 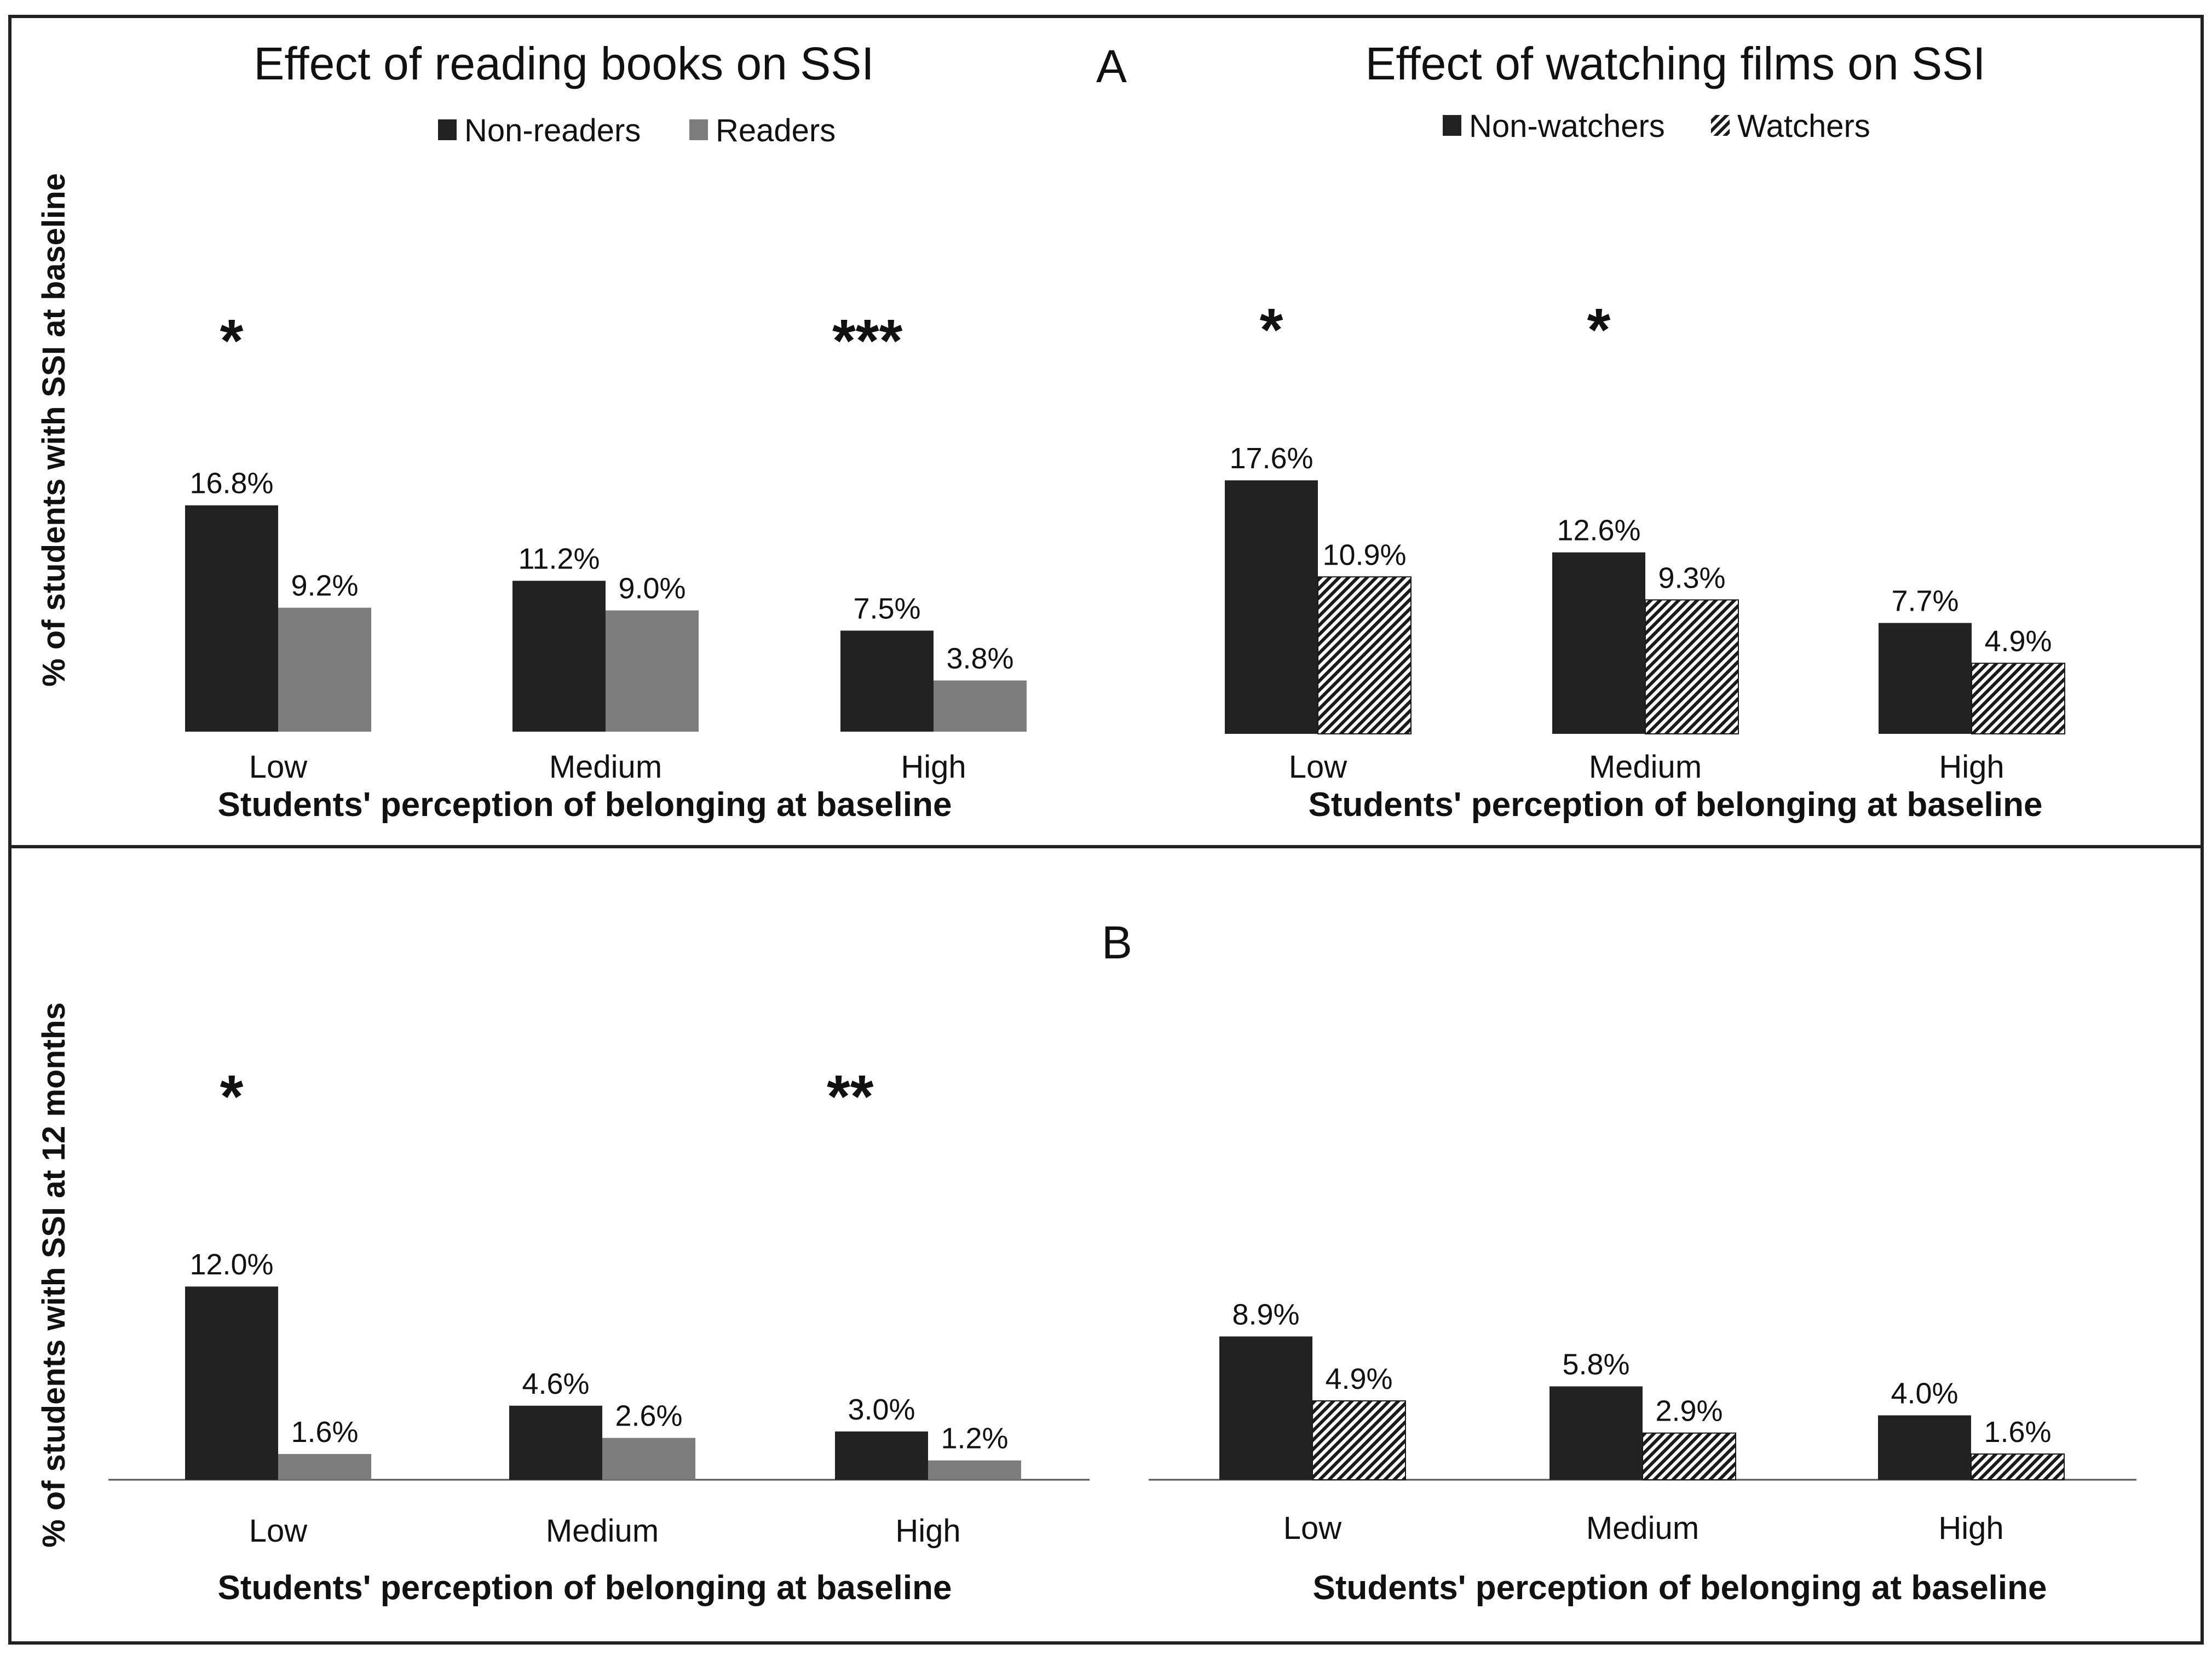 What do you see at coordinates (975, 1438) in the screenshot?
I see `b-books-value-label-readers-high: 1.2%` at bounding box center [975, 1438].